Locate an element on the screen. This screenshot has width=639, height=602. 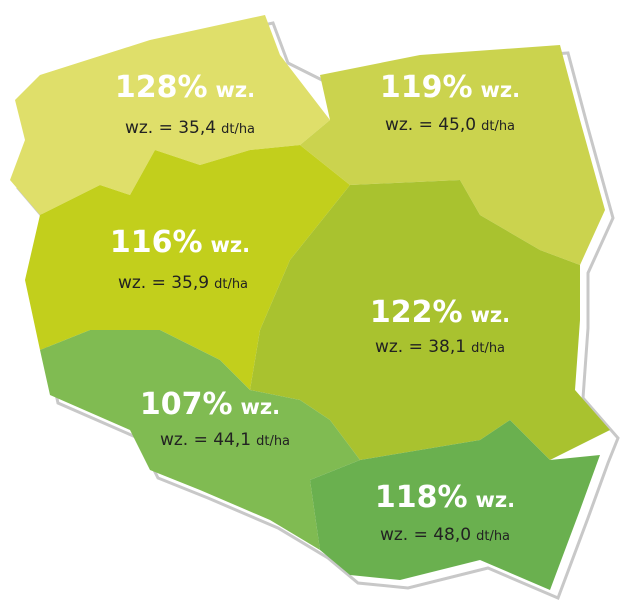
yield: wz. = 35,4 is located at coordinates (170, 128).